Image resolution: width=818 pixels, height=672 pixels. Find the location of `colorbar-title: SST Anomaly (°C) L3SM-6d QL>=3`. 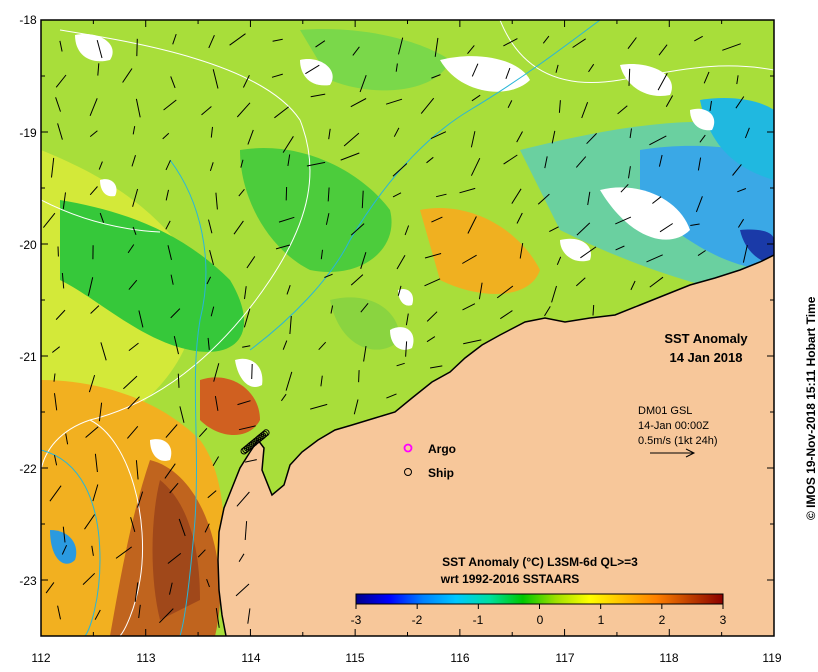

colorbar-title: SST Anomaly (°C) L3SM-6d QL>=3 is located at coordinates (540, 562).